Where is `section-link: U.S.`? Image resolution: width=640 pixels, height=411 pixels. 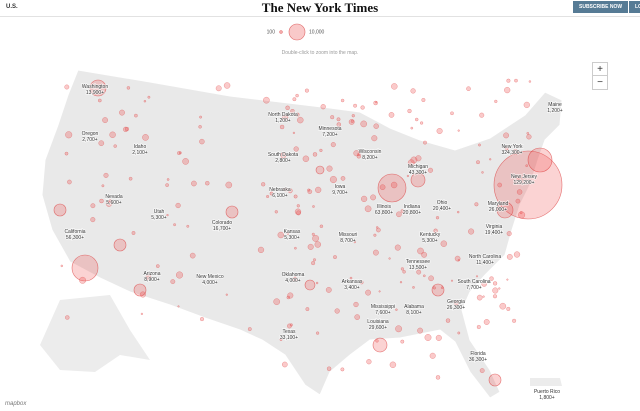
section-link: U.S. is located at coordinates (12, 7).